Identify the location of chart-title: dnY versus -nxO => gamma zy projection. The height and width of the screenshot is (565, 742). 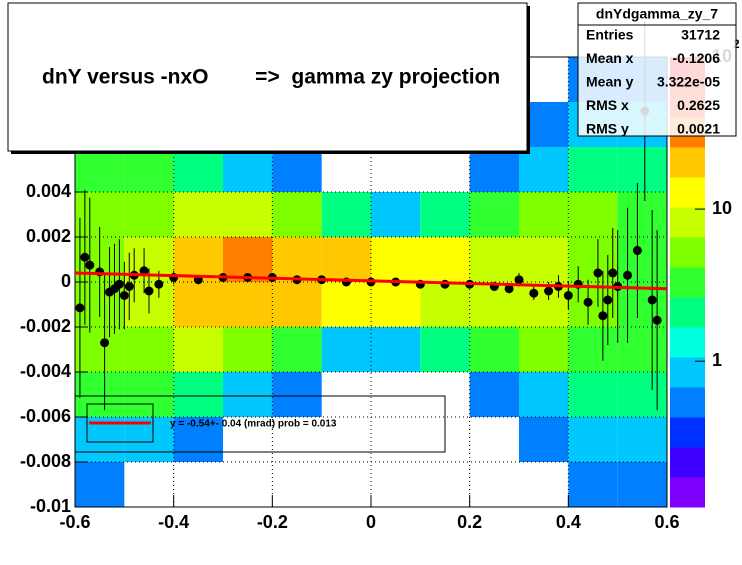
(271, 77).